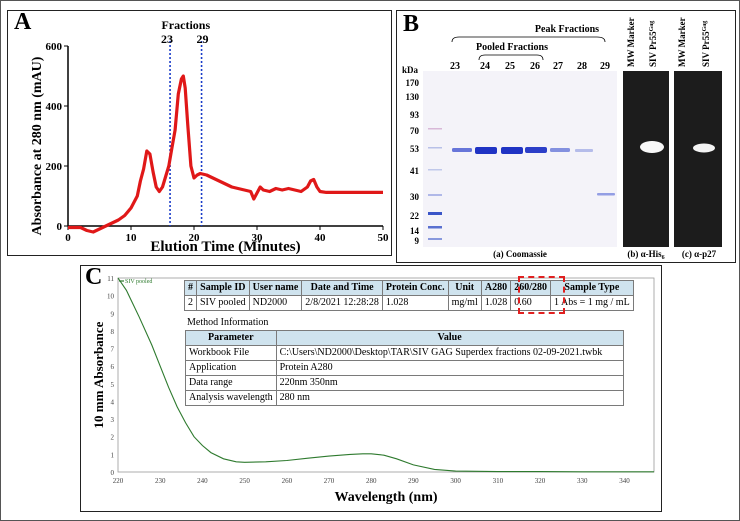 This screenshot has width=740, height=521. I want to click on mw-marker-label-1: MW Marker, so click(631, 42).